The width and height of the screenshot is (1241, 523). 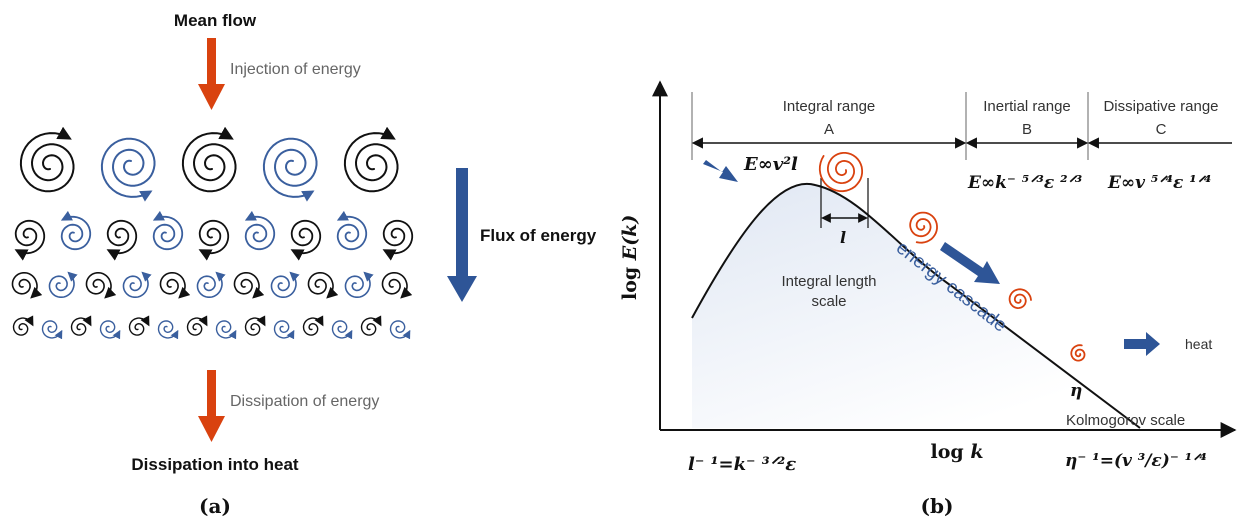 I want to click on range-a-name: Integral range, so click(x=829, y=106).